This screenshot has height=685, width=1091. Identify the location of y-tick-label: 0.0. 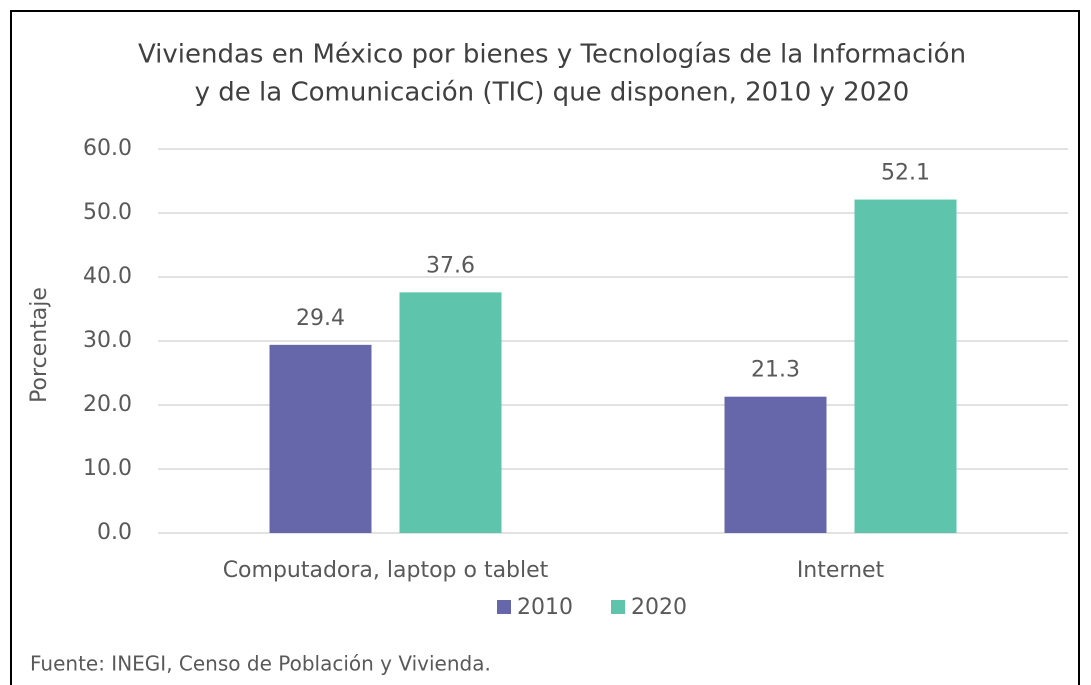
(114, 532).